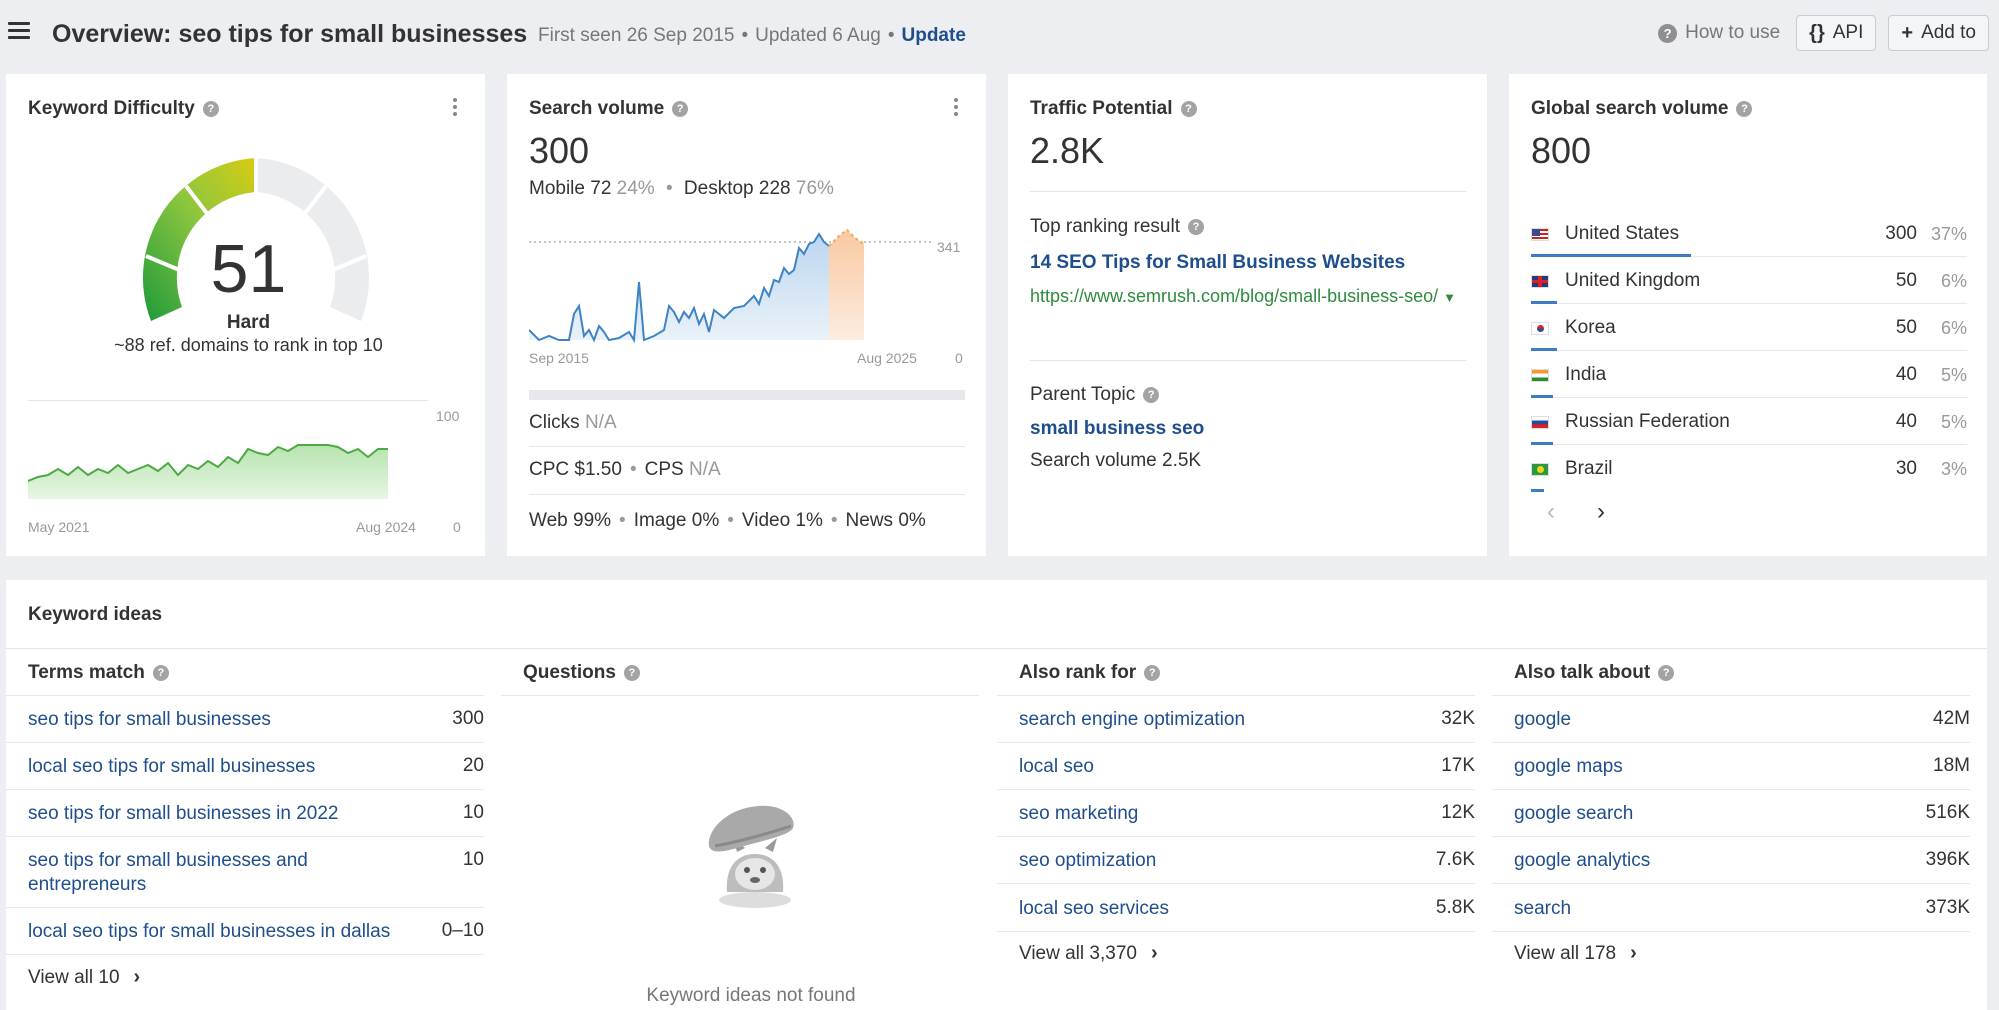 The width and height of the screenshot is (1999, 1010). Describe the element at coordinates (1749, 374) in the screenshot. I see `country-row-india: India 40 5%` at that location.